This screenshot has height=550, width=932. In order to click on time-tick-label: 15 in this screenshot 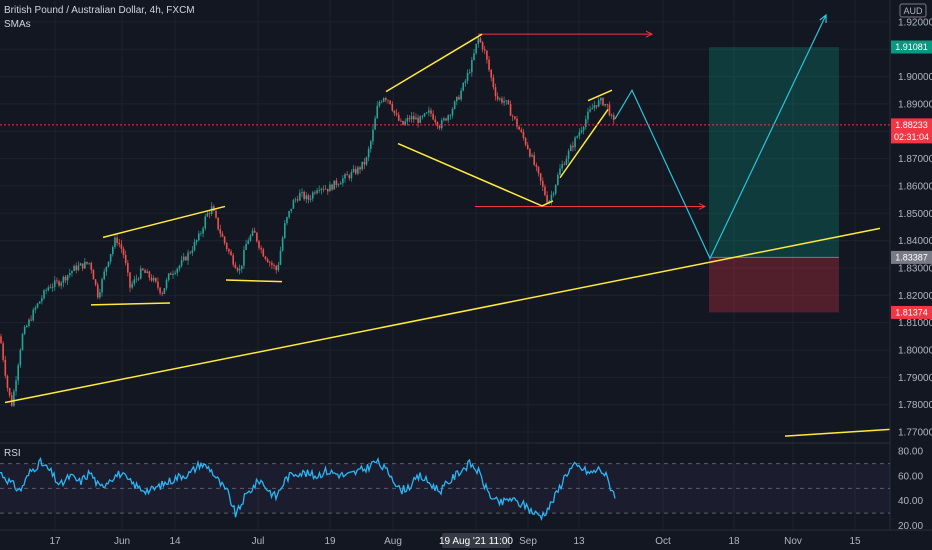, I will do `click(855, 541)`.